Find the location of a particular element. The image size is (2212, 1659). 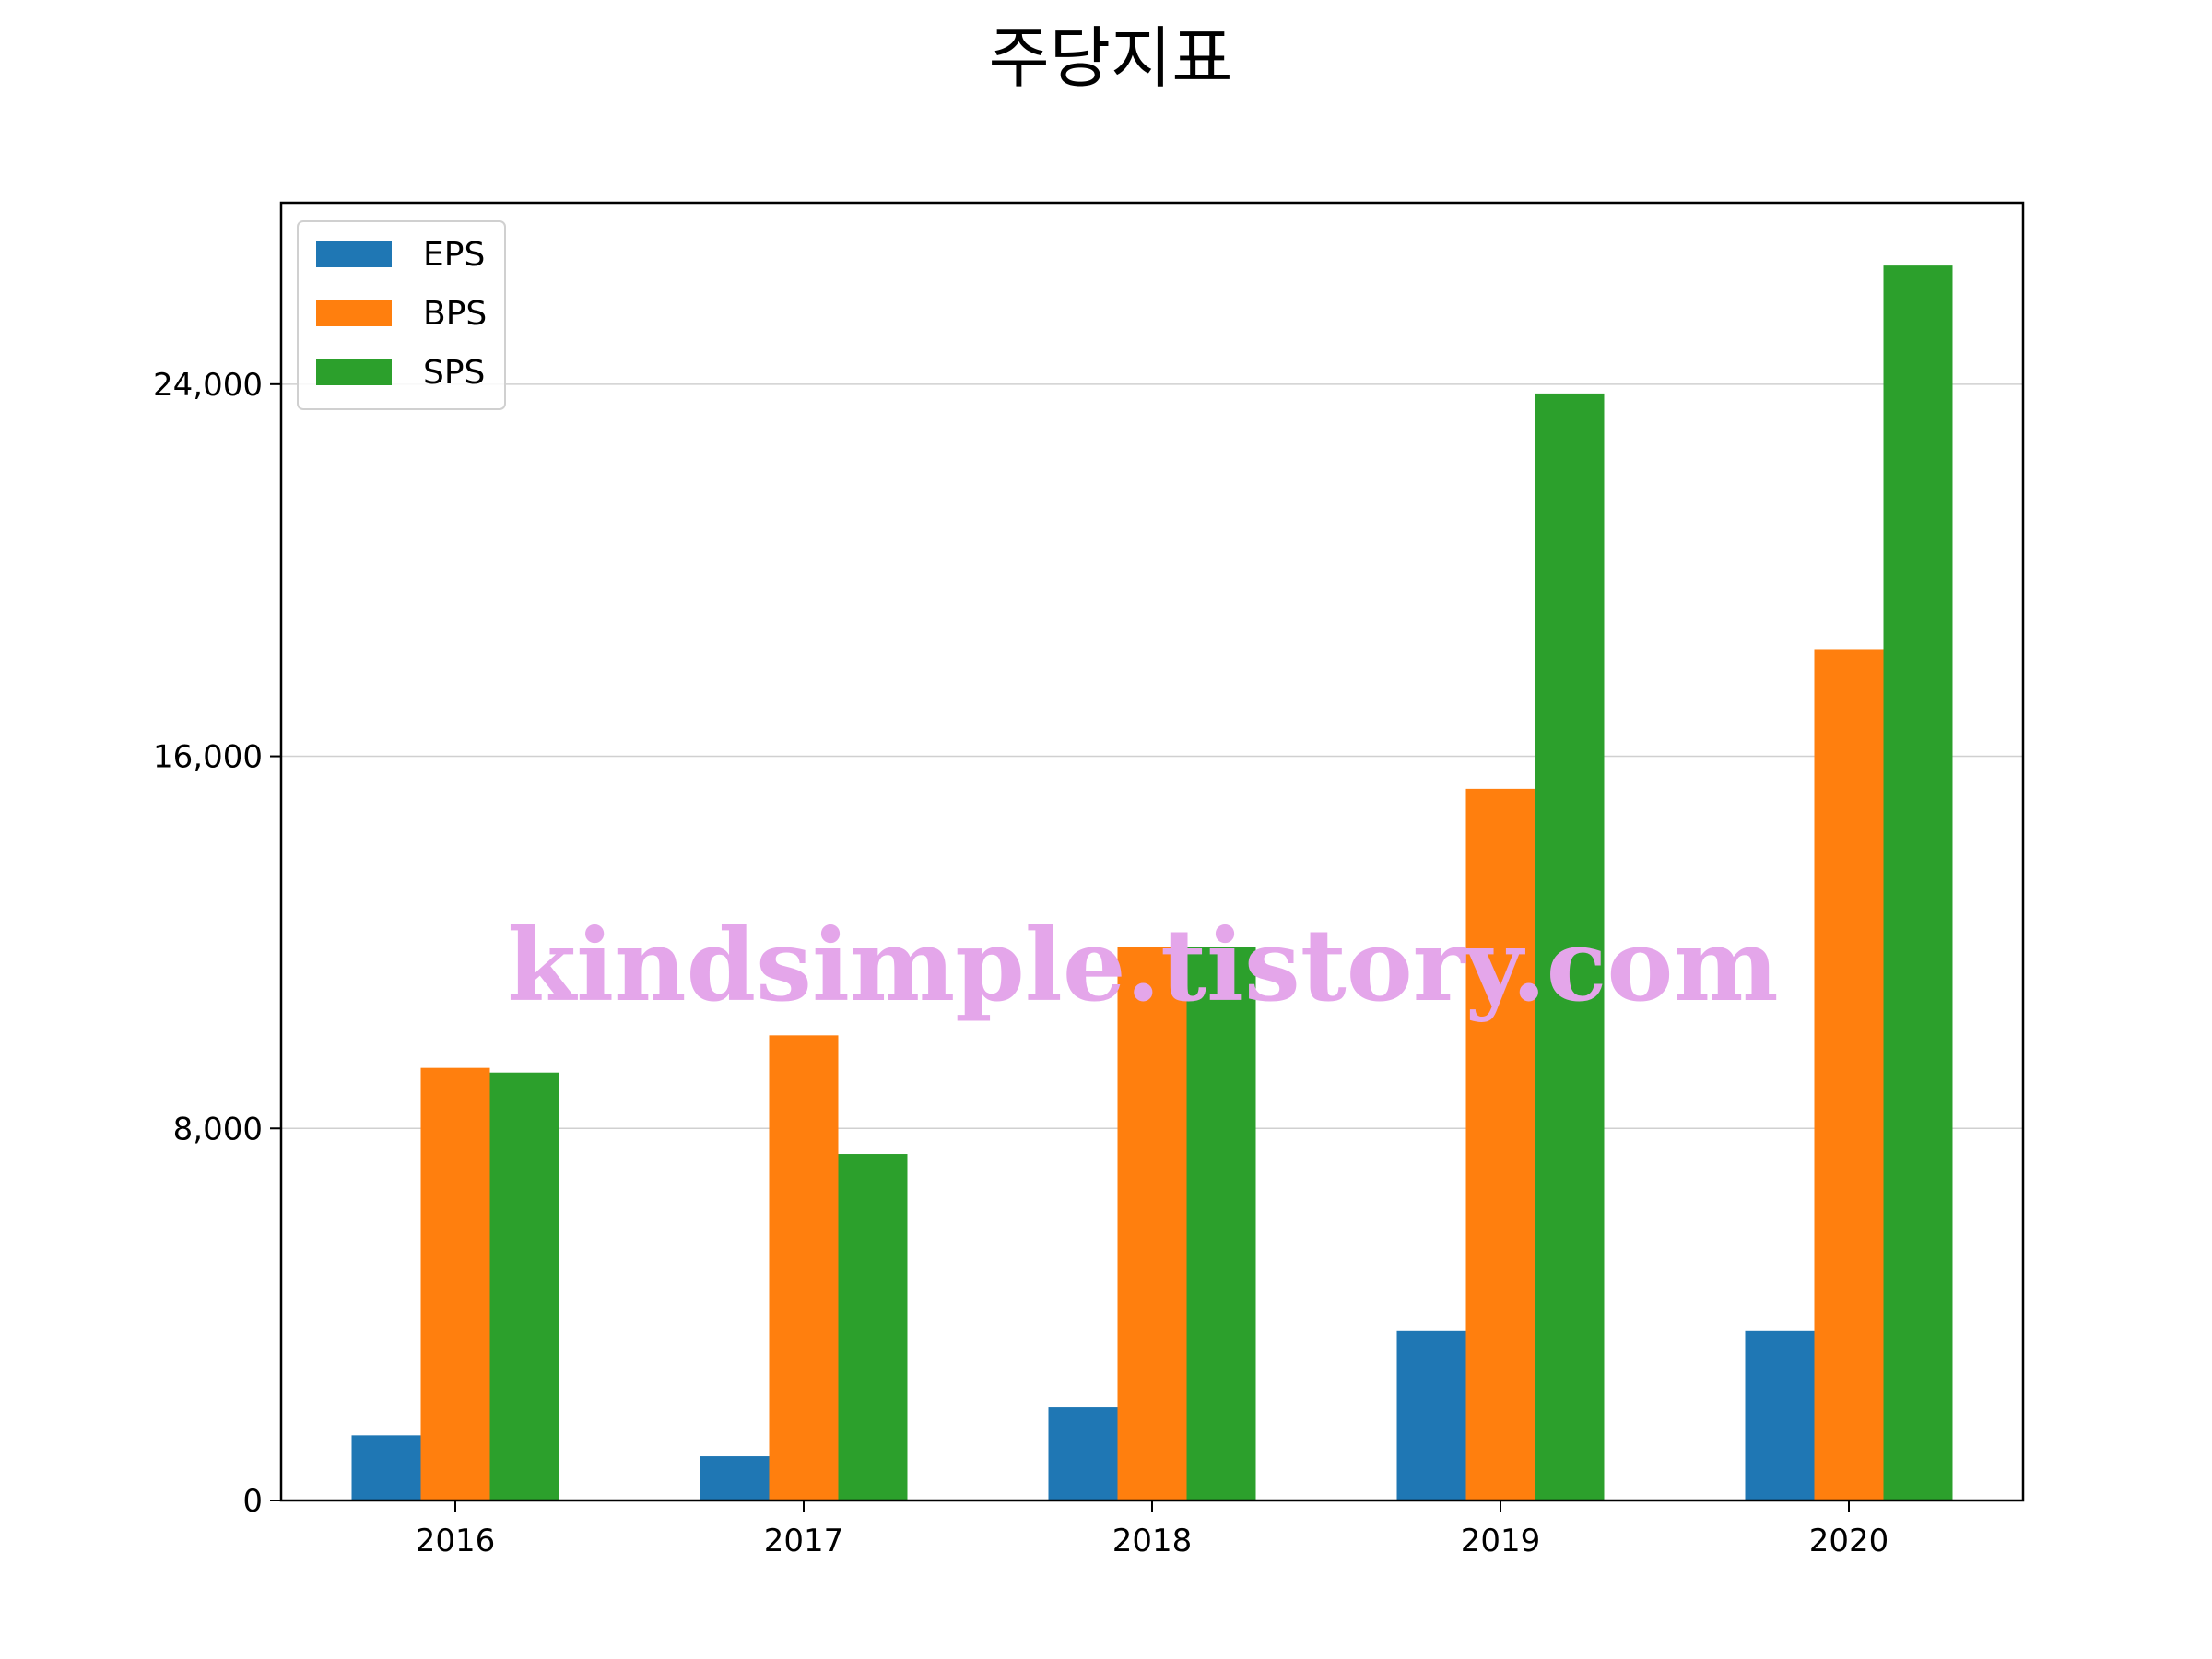

bar-eps-2017 is located at coordinates (735, 1478).